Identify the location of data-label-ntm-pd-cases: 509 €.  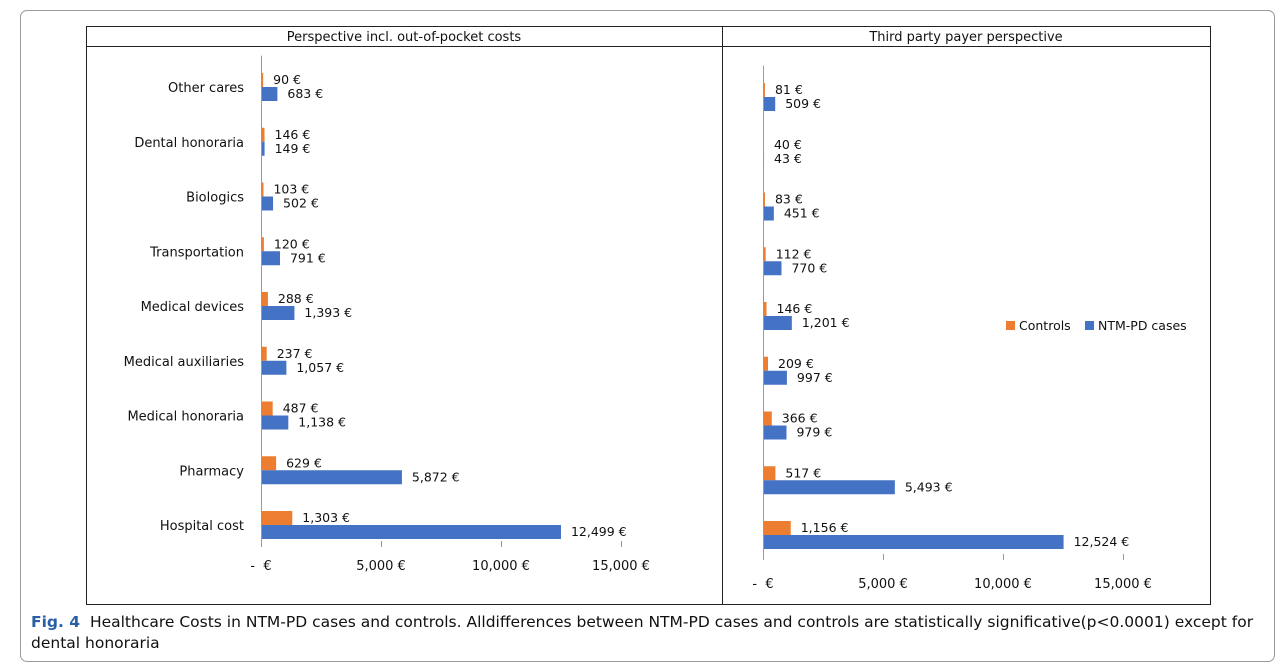
(803, 103).